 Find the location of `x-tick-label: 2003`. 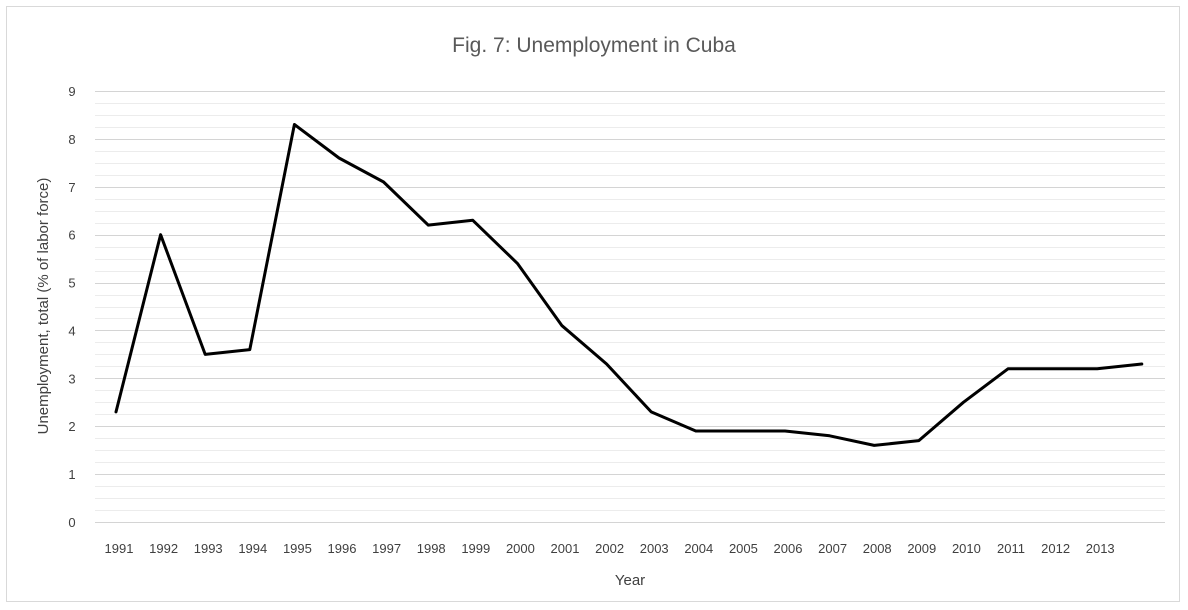

x-tick-label: 2003 is located at coordinates (654, 548).